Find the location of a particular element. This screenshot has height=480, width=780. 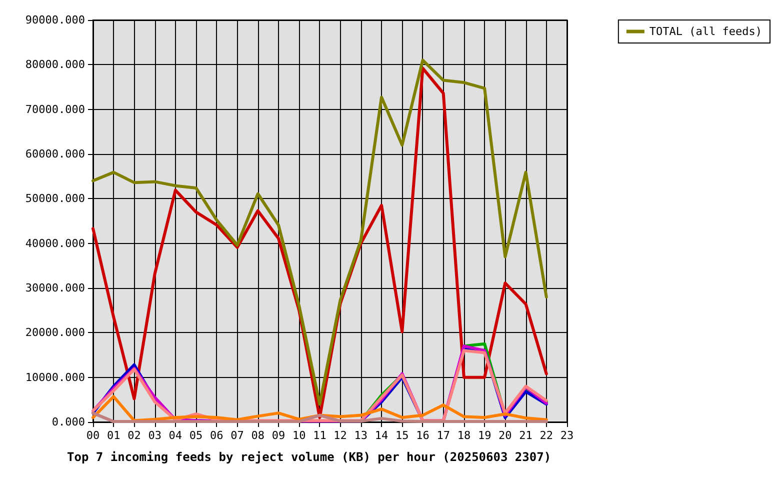

x-tick-label: 21 is located at coordinates (525, 435).